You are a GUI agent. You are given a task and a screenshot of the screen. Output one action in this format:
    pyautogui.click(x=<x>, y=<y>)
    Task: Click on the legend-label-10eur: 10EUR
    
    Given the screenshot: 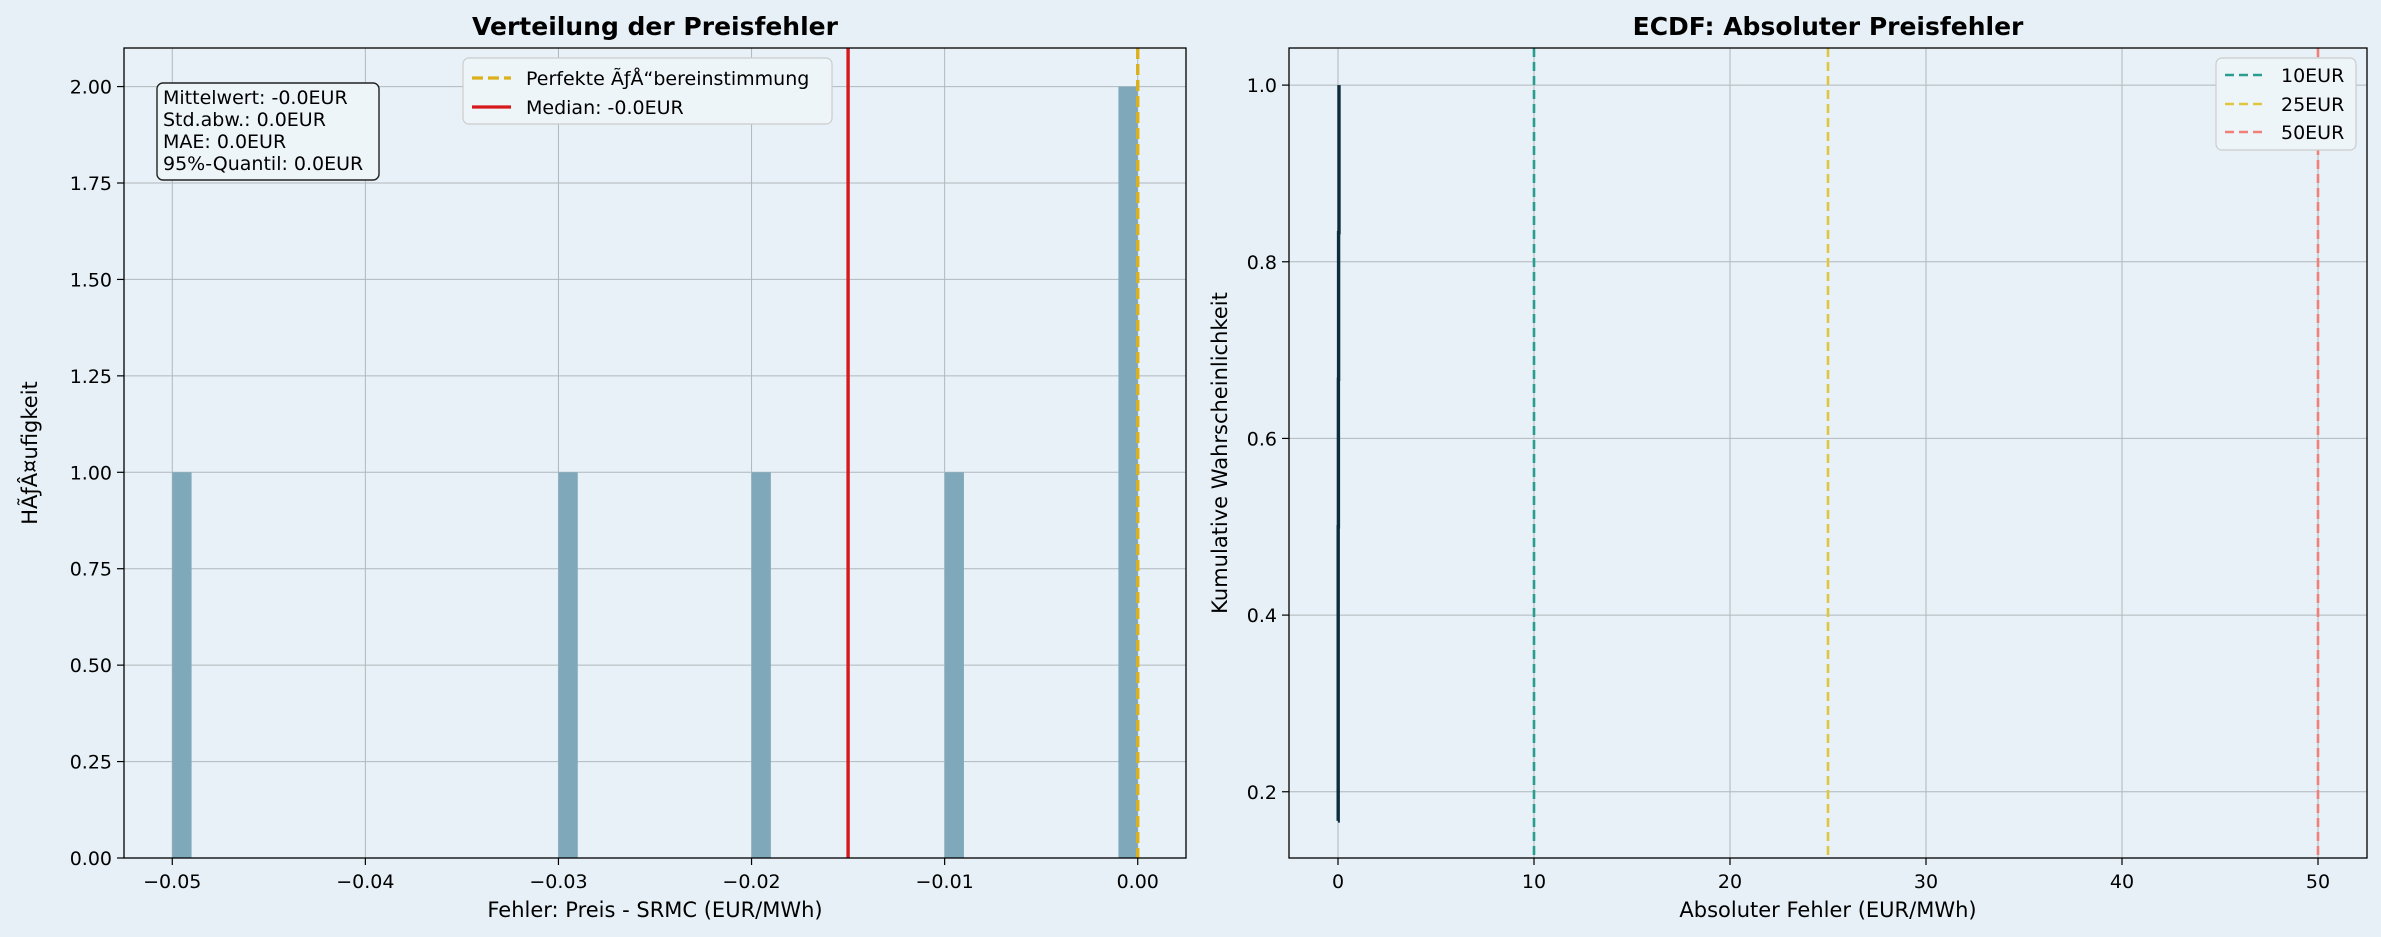 What is the action you would take?
    pyautogui.click(x=2312, y=76)
    